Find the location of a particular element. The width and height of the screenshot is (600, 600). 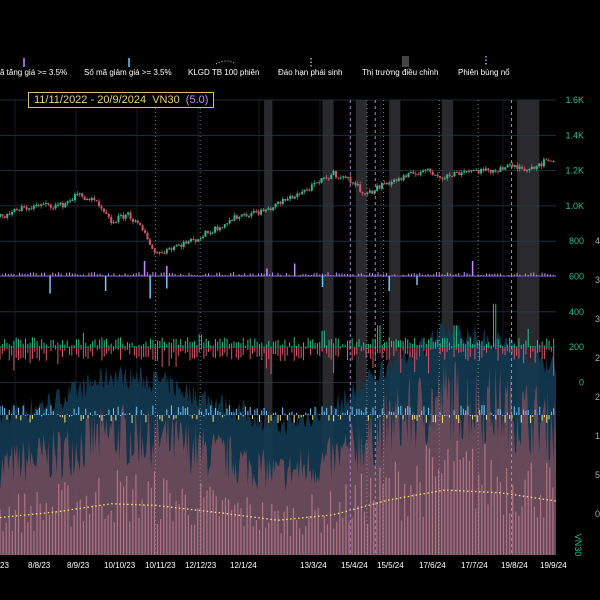

y2-tick-label: 0 is located at coordinates (597, 514).